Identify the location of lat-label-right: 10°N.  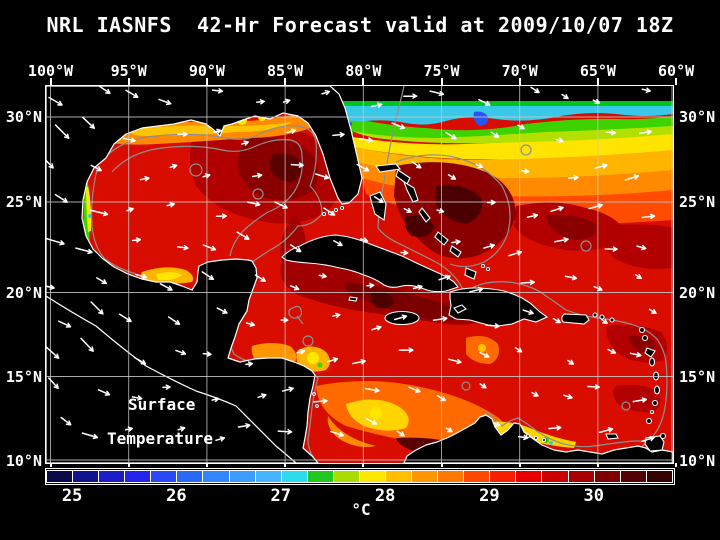
(697, 460).